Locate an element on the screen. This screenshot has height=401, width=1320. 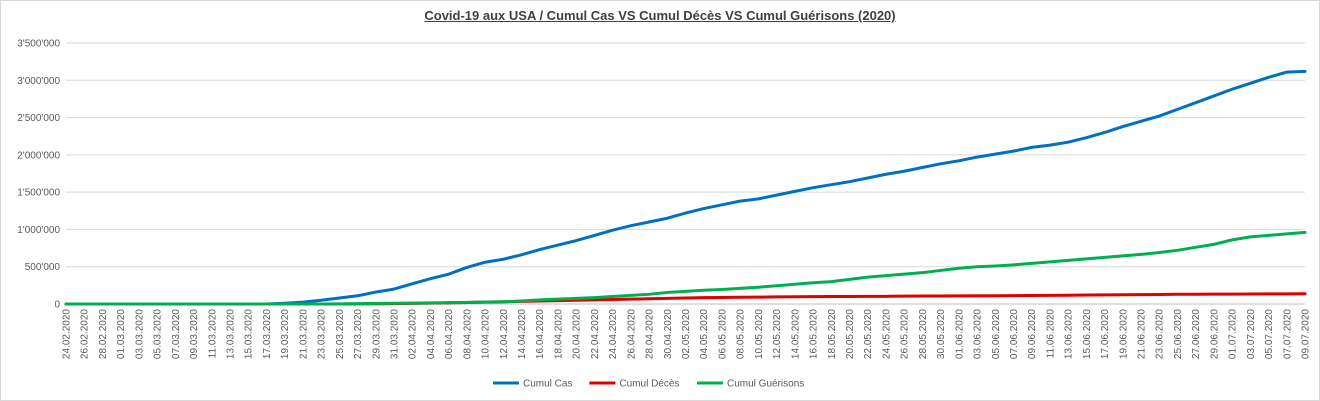
x-tick-label: 26.02.2020 is located at coordinates (85, 334).